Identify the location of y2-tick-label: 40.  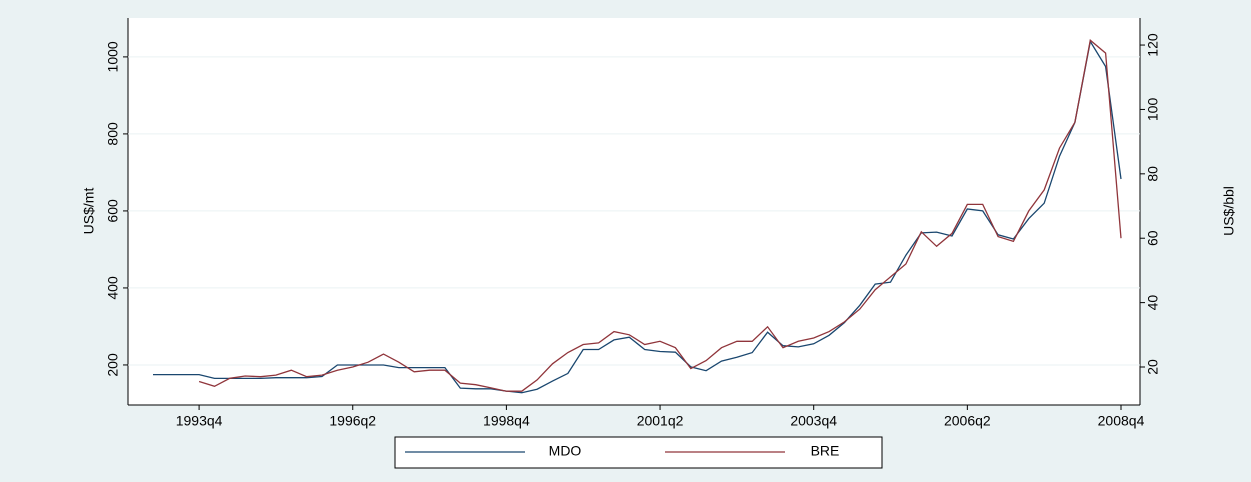
(1153, 303).